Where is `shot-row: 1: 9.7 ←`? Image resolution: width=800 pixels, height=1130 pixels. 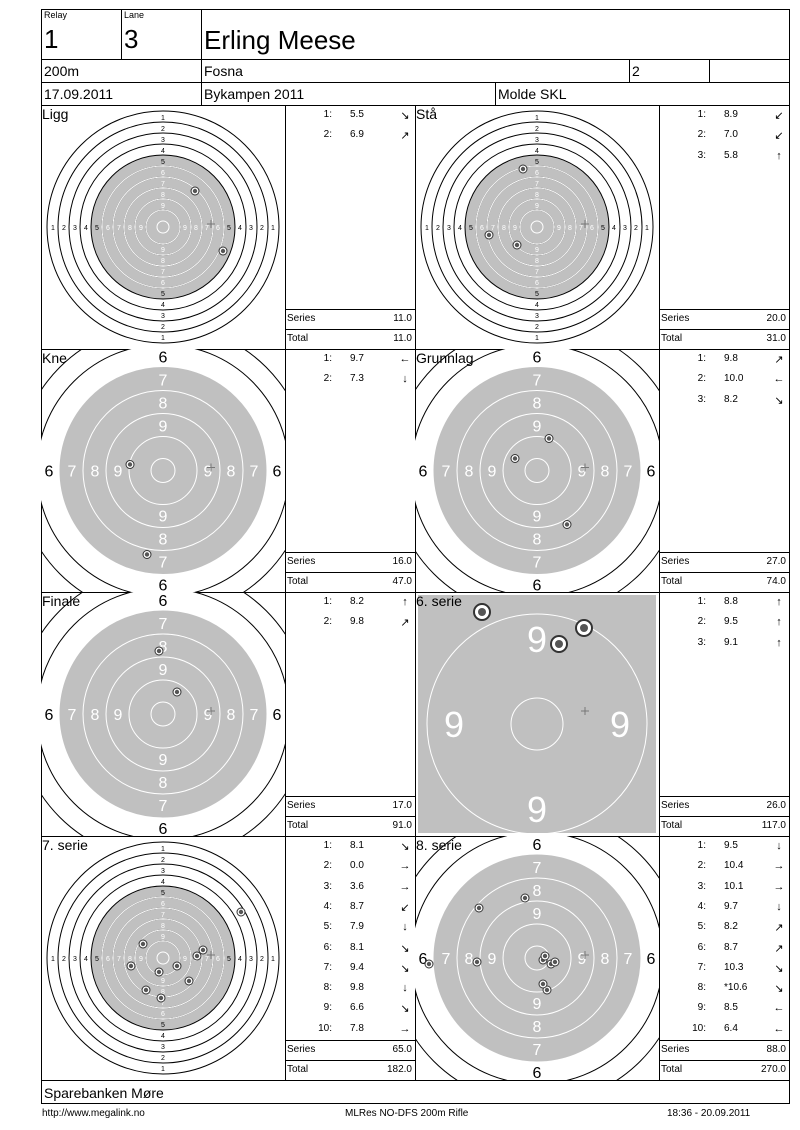 shot-row: 1: 9.7 ← is located at coordinates (350, 360).